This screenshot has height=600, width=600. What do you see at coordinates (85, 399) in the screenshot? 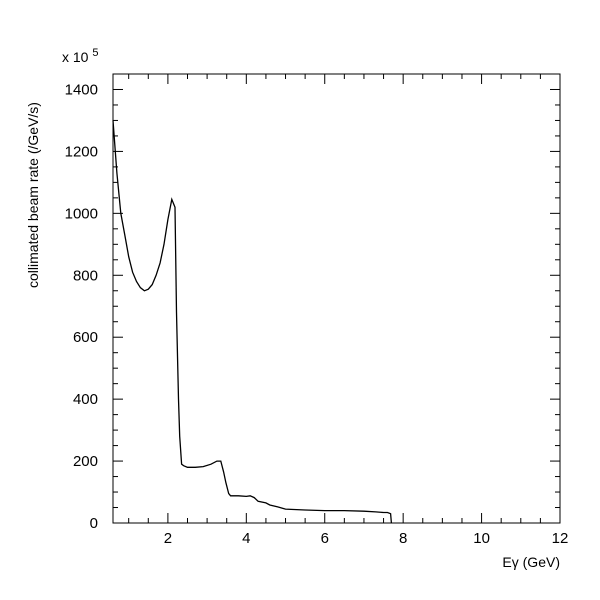
I see `y-tick-label: 400` at bounding box center [85, 399].